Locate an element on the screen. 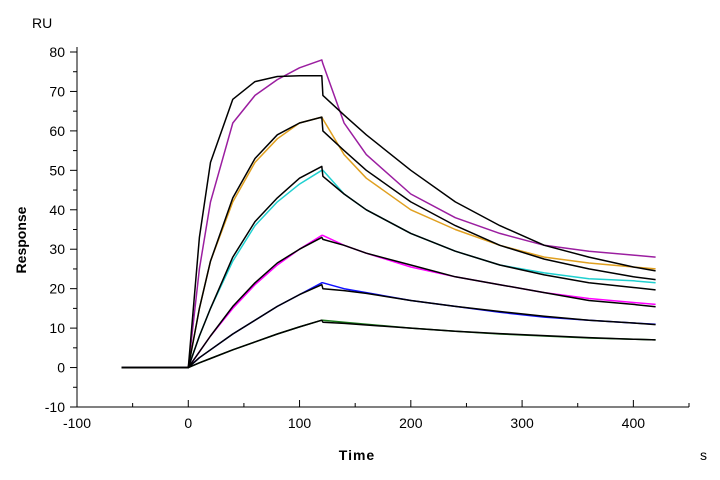 The width and height of the screenshot is (720, 480). y-tick-label: 60 is located at coordinates (57, 131).